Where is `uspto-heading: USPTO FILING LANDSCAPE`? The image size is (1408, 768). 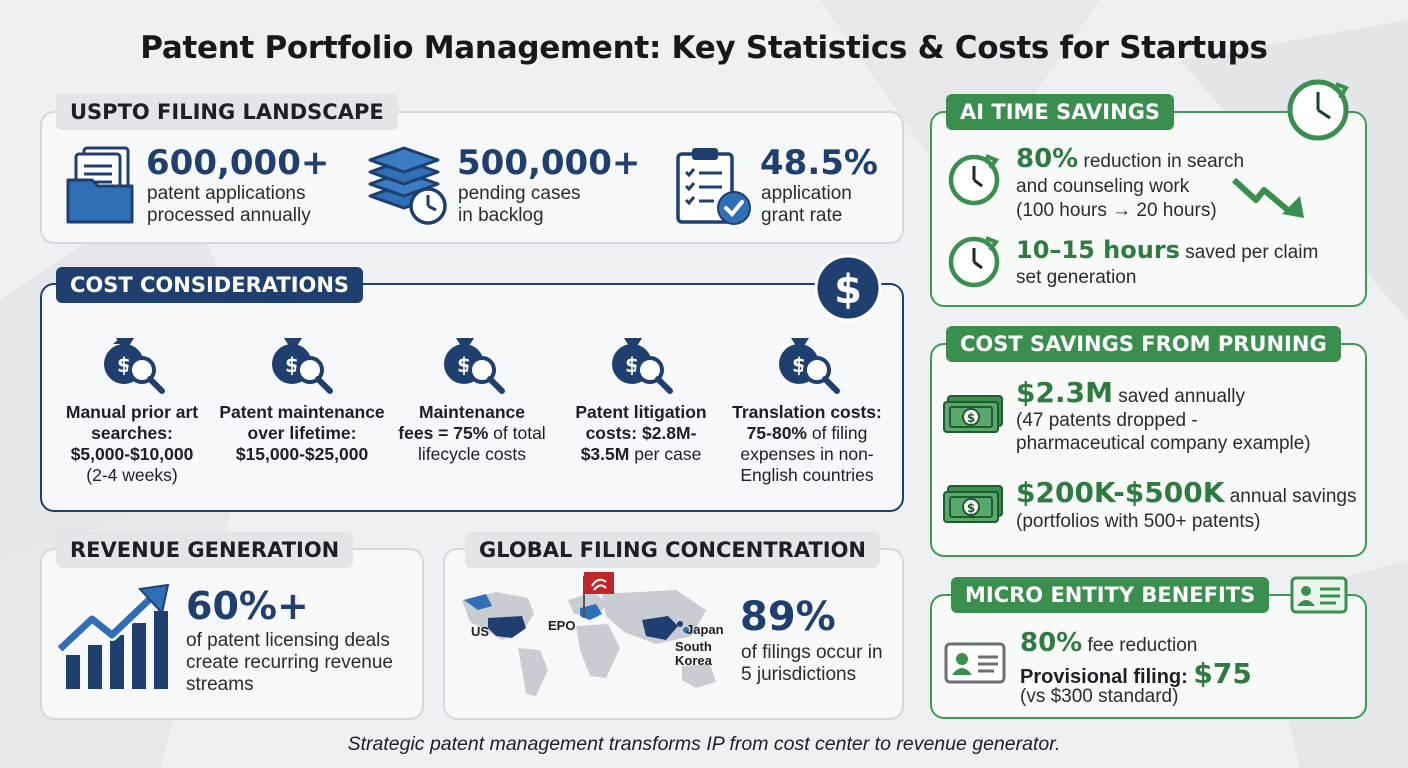 uspto-heading: USPTO FILING LANDSCAPE is located at coordinates (227, 112).